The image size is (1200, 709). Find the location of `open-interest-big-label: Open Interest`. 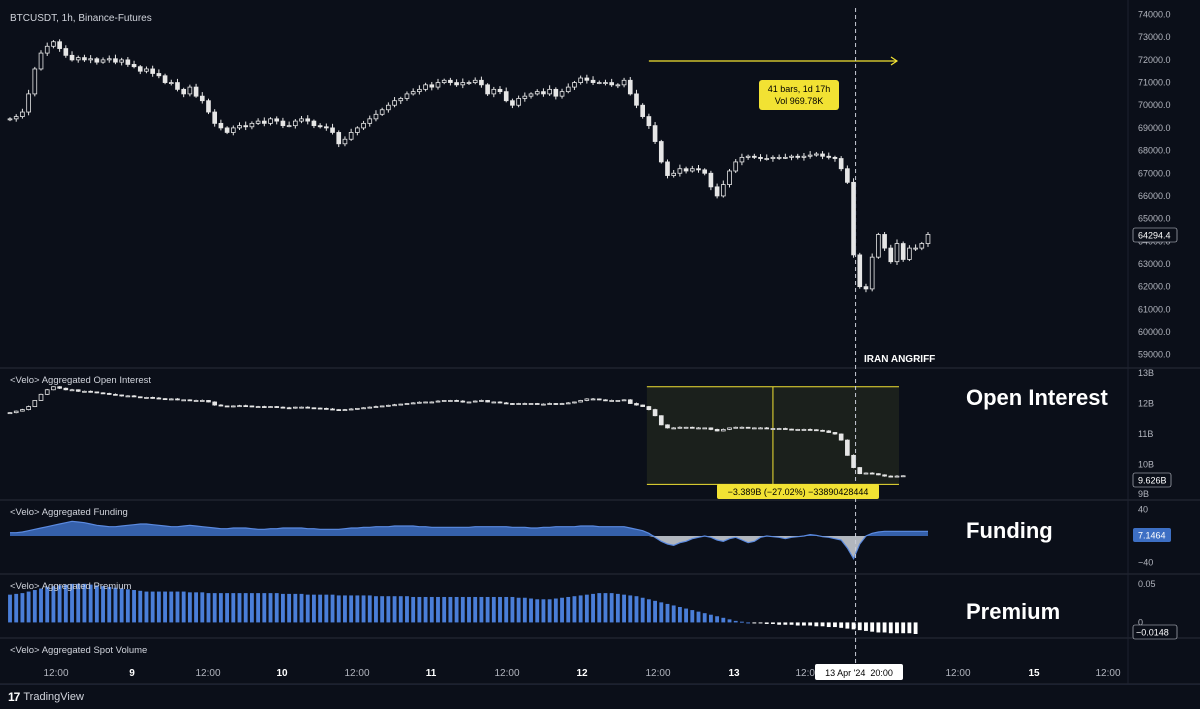

open-interest-big-label: Open Interest is located at coordinates (1037, 397).